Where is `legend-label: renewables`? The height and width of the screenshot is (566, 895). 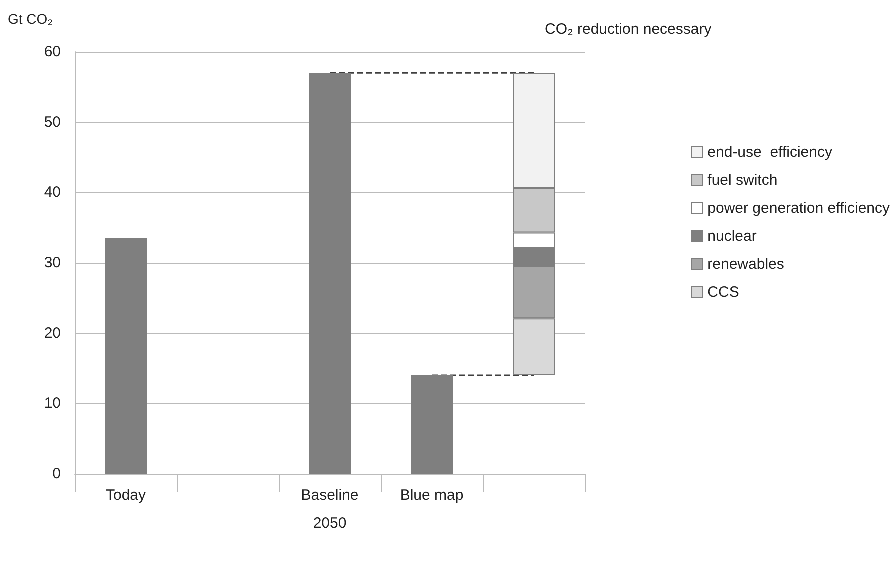 legend-label: renewables is located at coordinates (746, 264).